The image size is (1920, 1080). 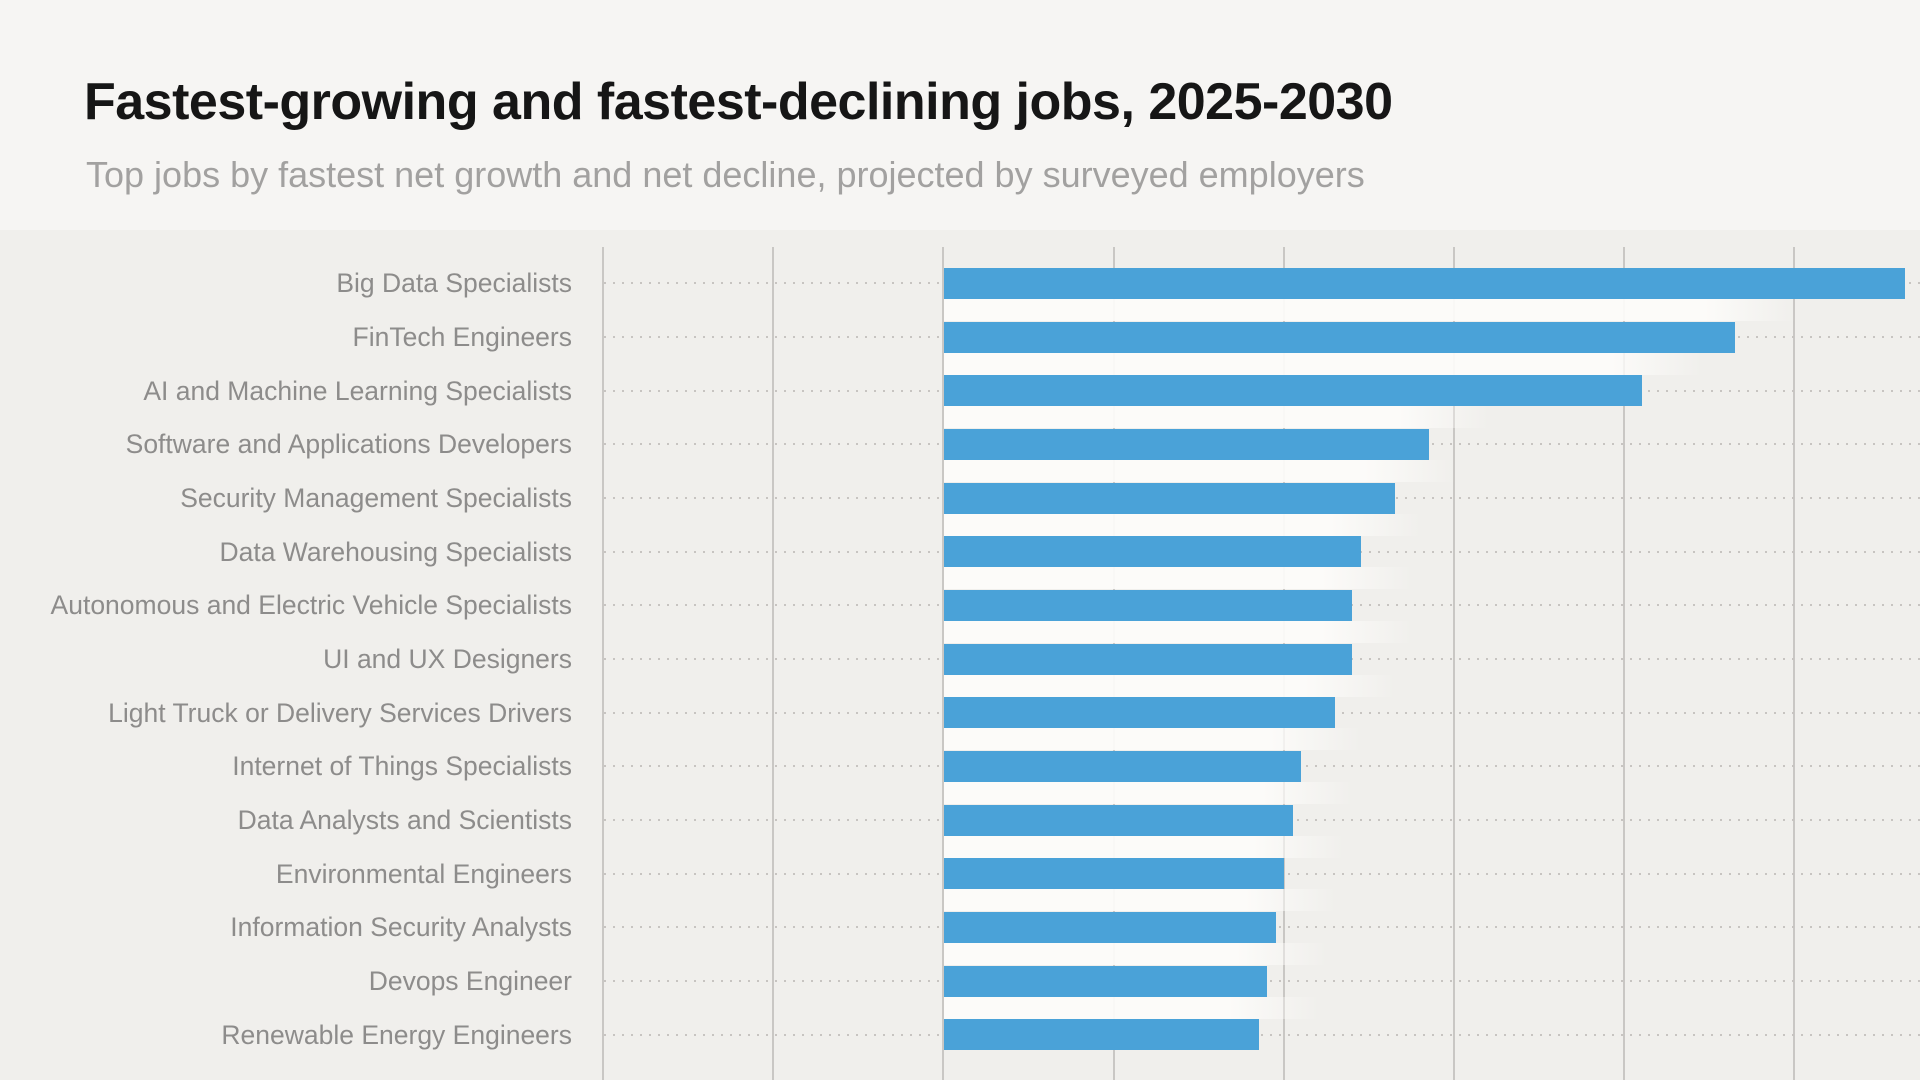 What do you see at coordinates (423, 873) in the screenshot?
I see `category-label: Environmental Engineers` at bounding box center [423, 873].